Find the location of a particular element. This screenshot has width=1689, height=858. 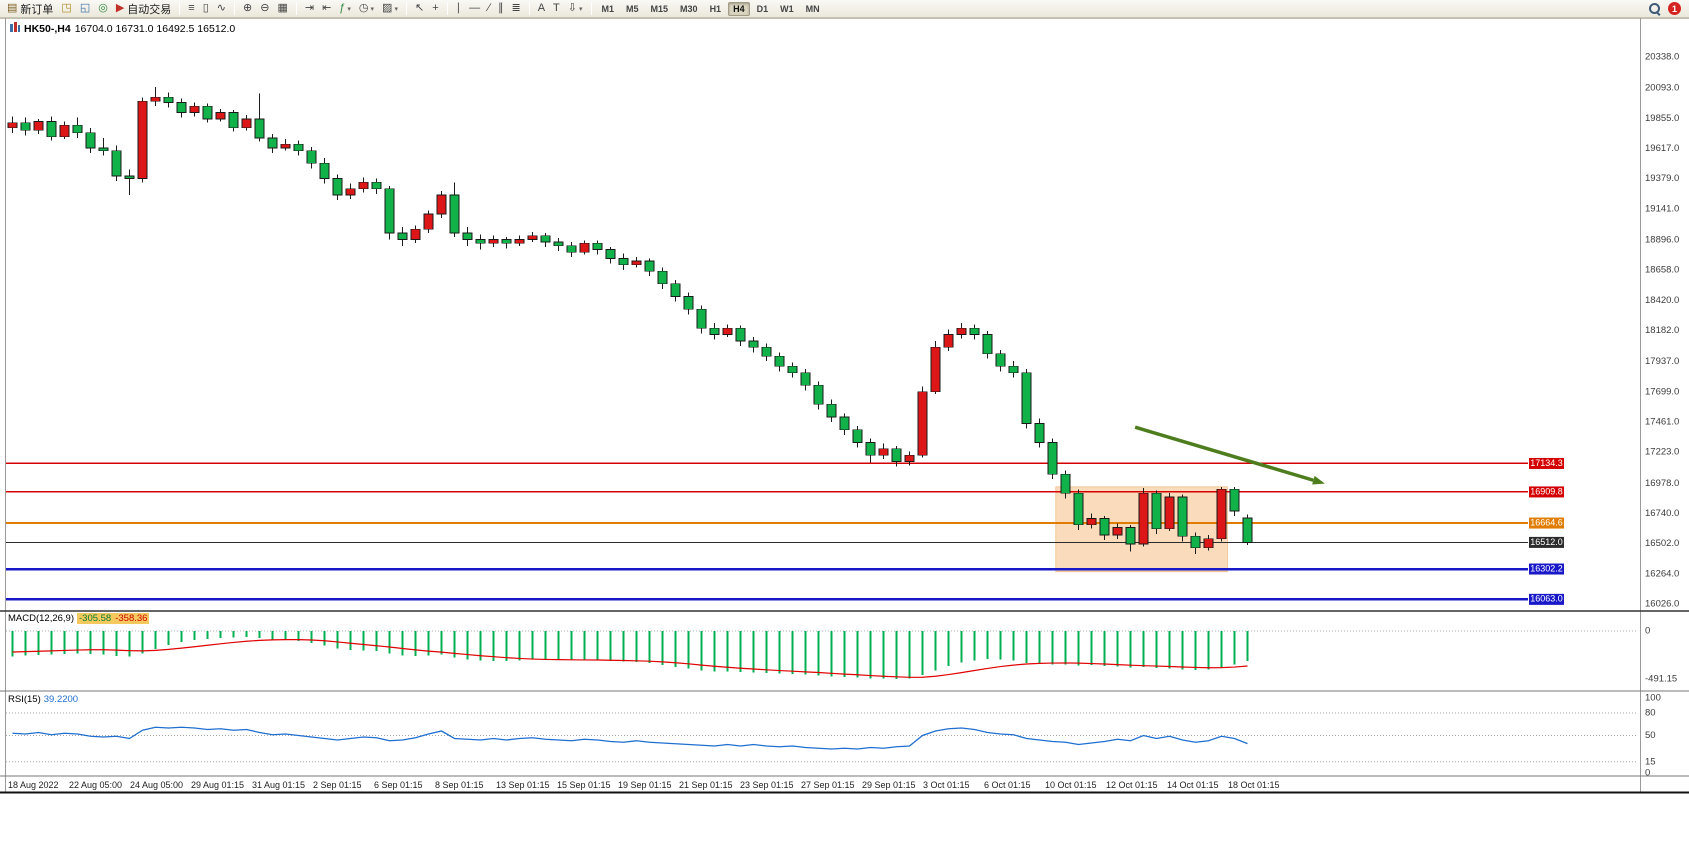

tile-windows-button: ▦ is located at coordinates (282, 9).